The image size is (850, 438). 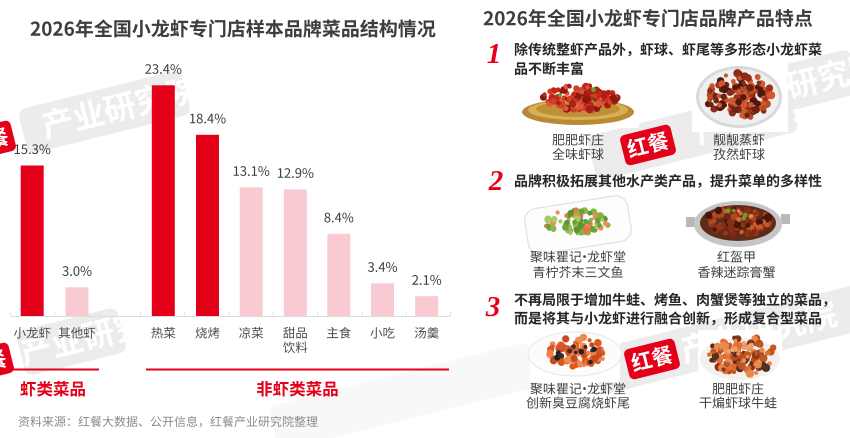 I want to click on svg-text: 1, so click(x=494, y=54).